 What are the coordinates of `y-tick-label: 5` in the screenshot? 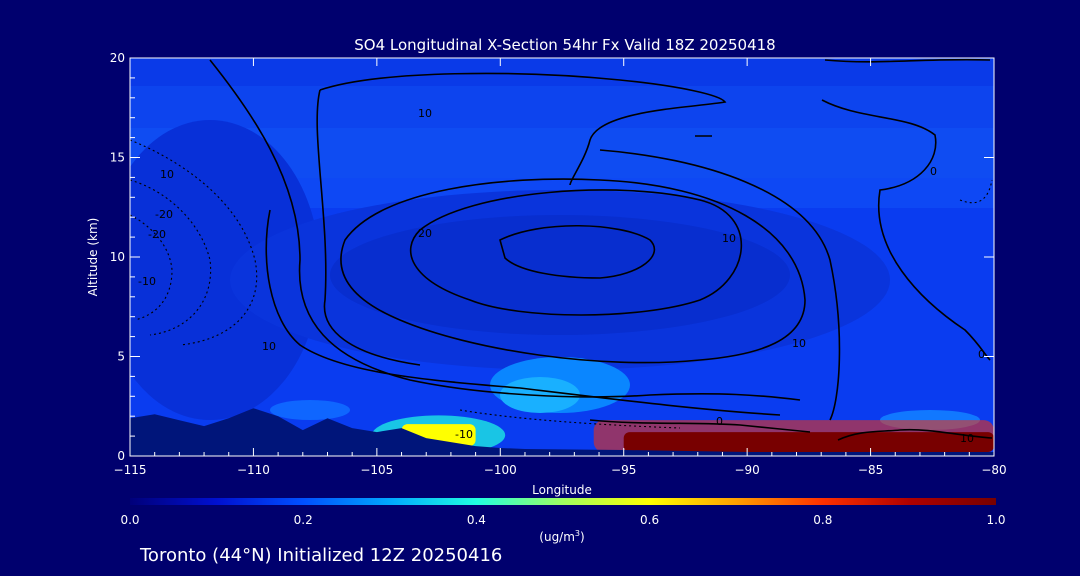 It's located at (121, 357).